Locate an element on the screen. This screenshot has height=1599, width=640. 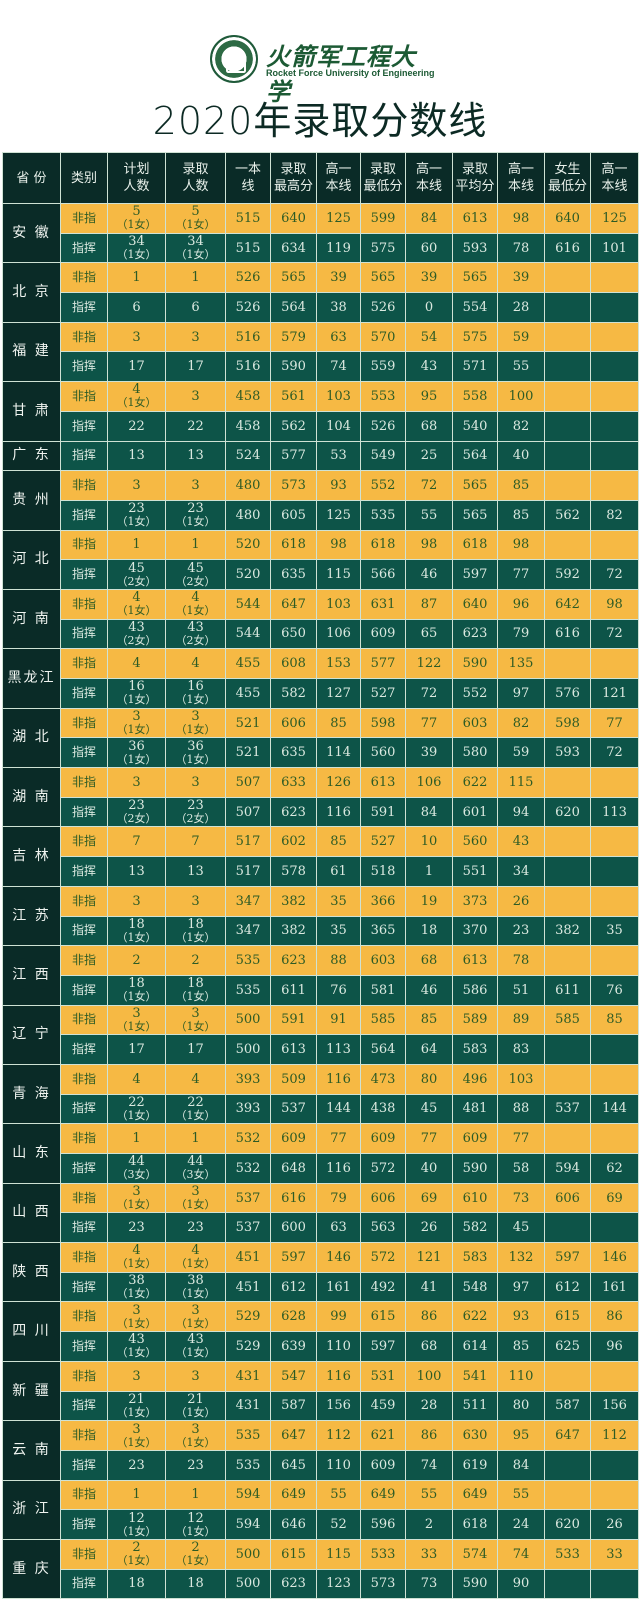
score-cell: 590 is located at coordinates (293, 367).